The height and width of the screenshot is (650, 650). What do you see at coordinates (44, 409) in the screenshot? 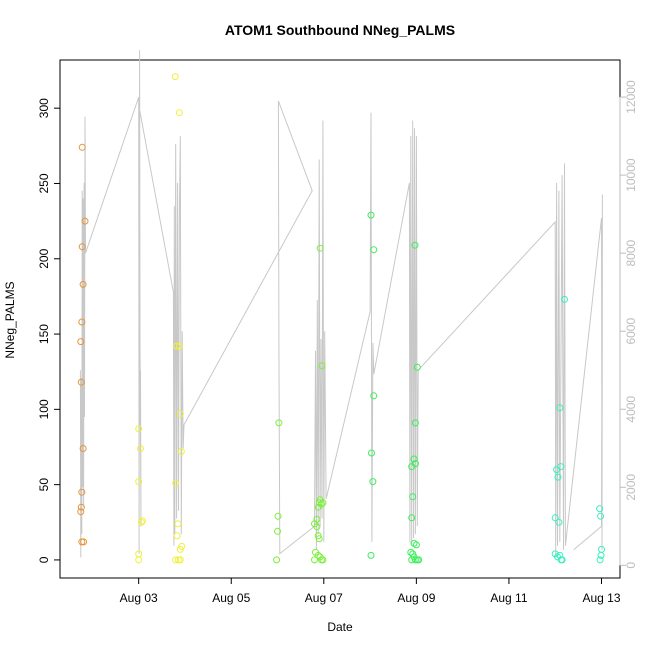
I see `left-tick-label-100: 100` at bounding box center [44, 409].